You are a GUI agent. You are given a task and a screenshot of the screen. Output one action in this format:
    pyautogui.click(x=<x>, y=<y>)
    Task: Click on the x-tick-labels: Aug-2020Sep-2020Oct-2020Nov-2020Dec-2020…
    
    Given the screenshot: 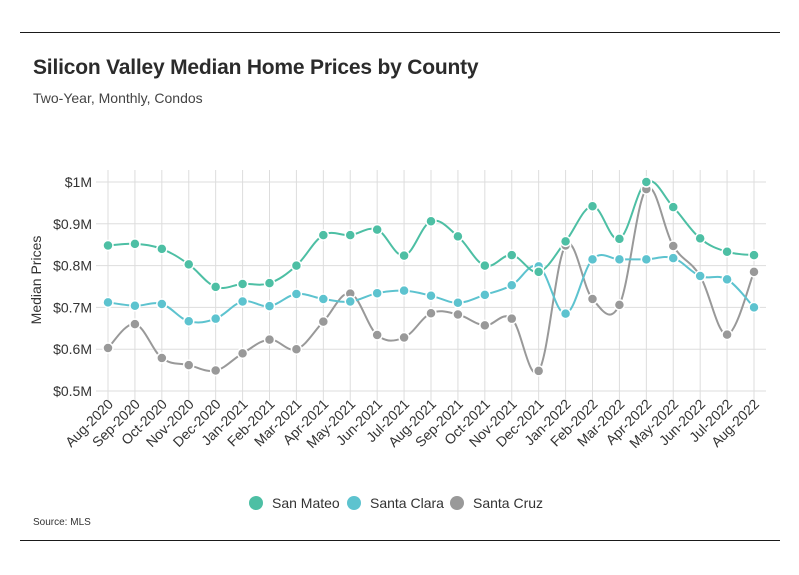 What is the action you would take?
    pyautogui.click(x=412, y=423)
    